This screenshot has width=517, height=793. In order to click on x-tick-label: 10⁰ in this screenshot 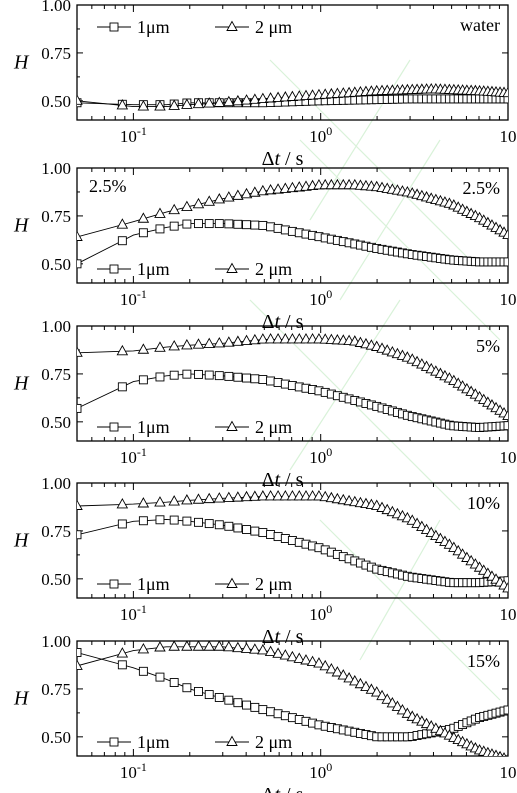, I will do `click(320, 613)`.